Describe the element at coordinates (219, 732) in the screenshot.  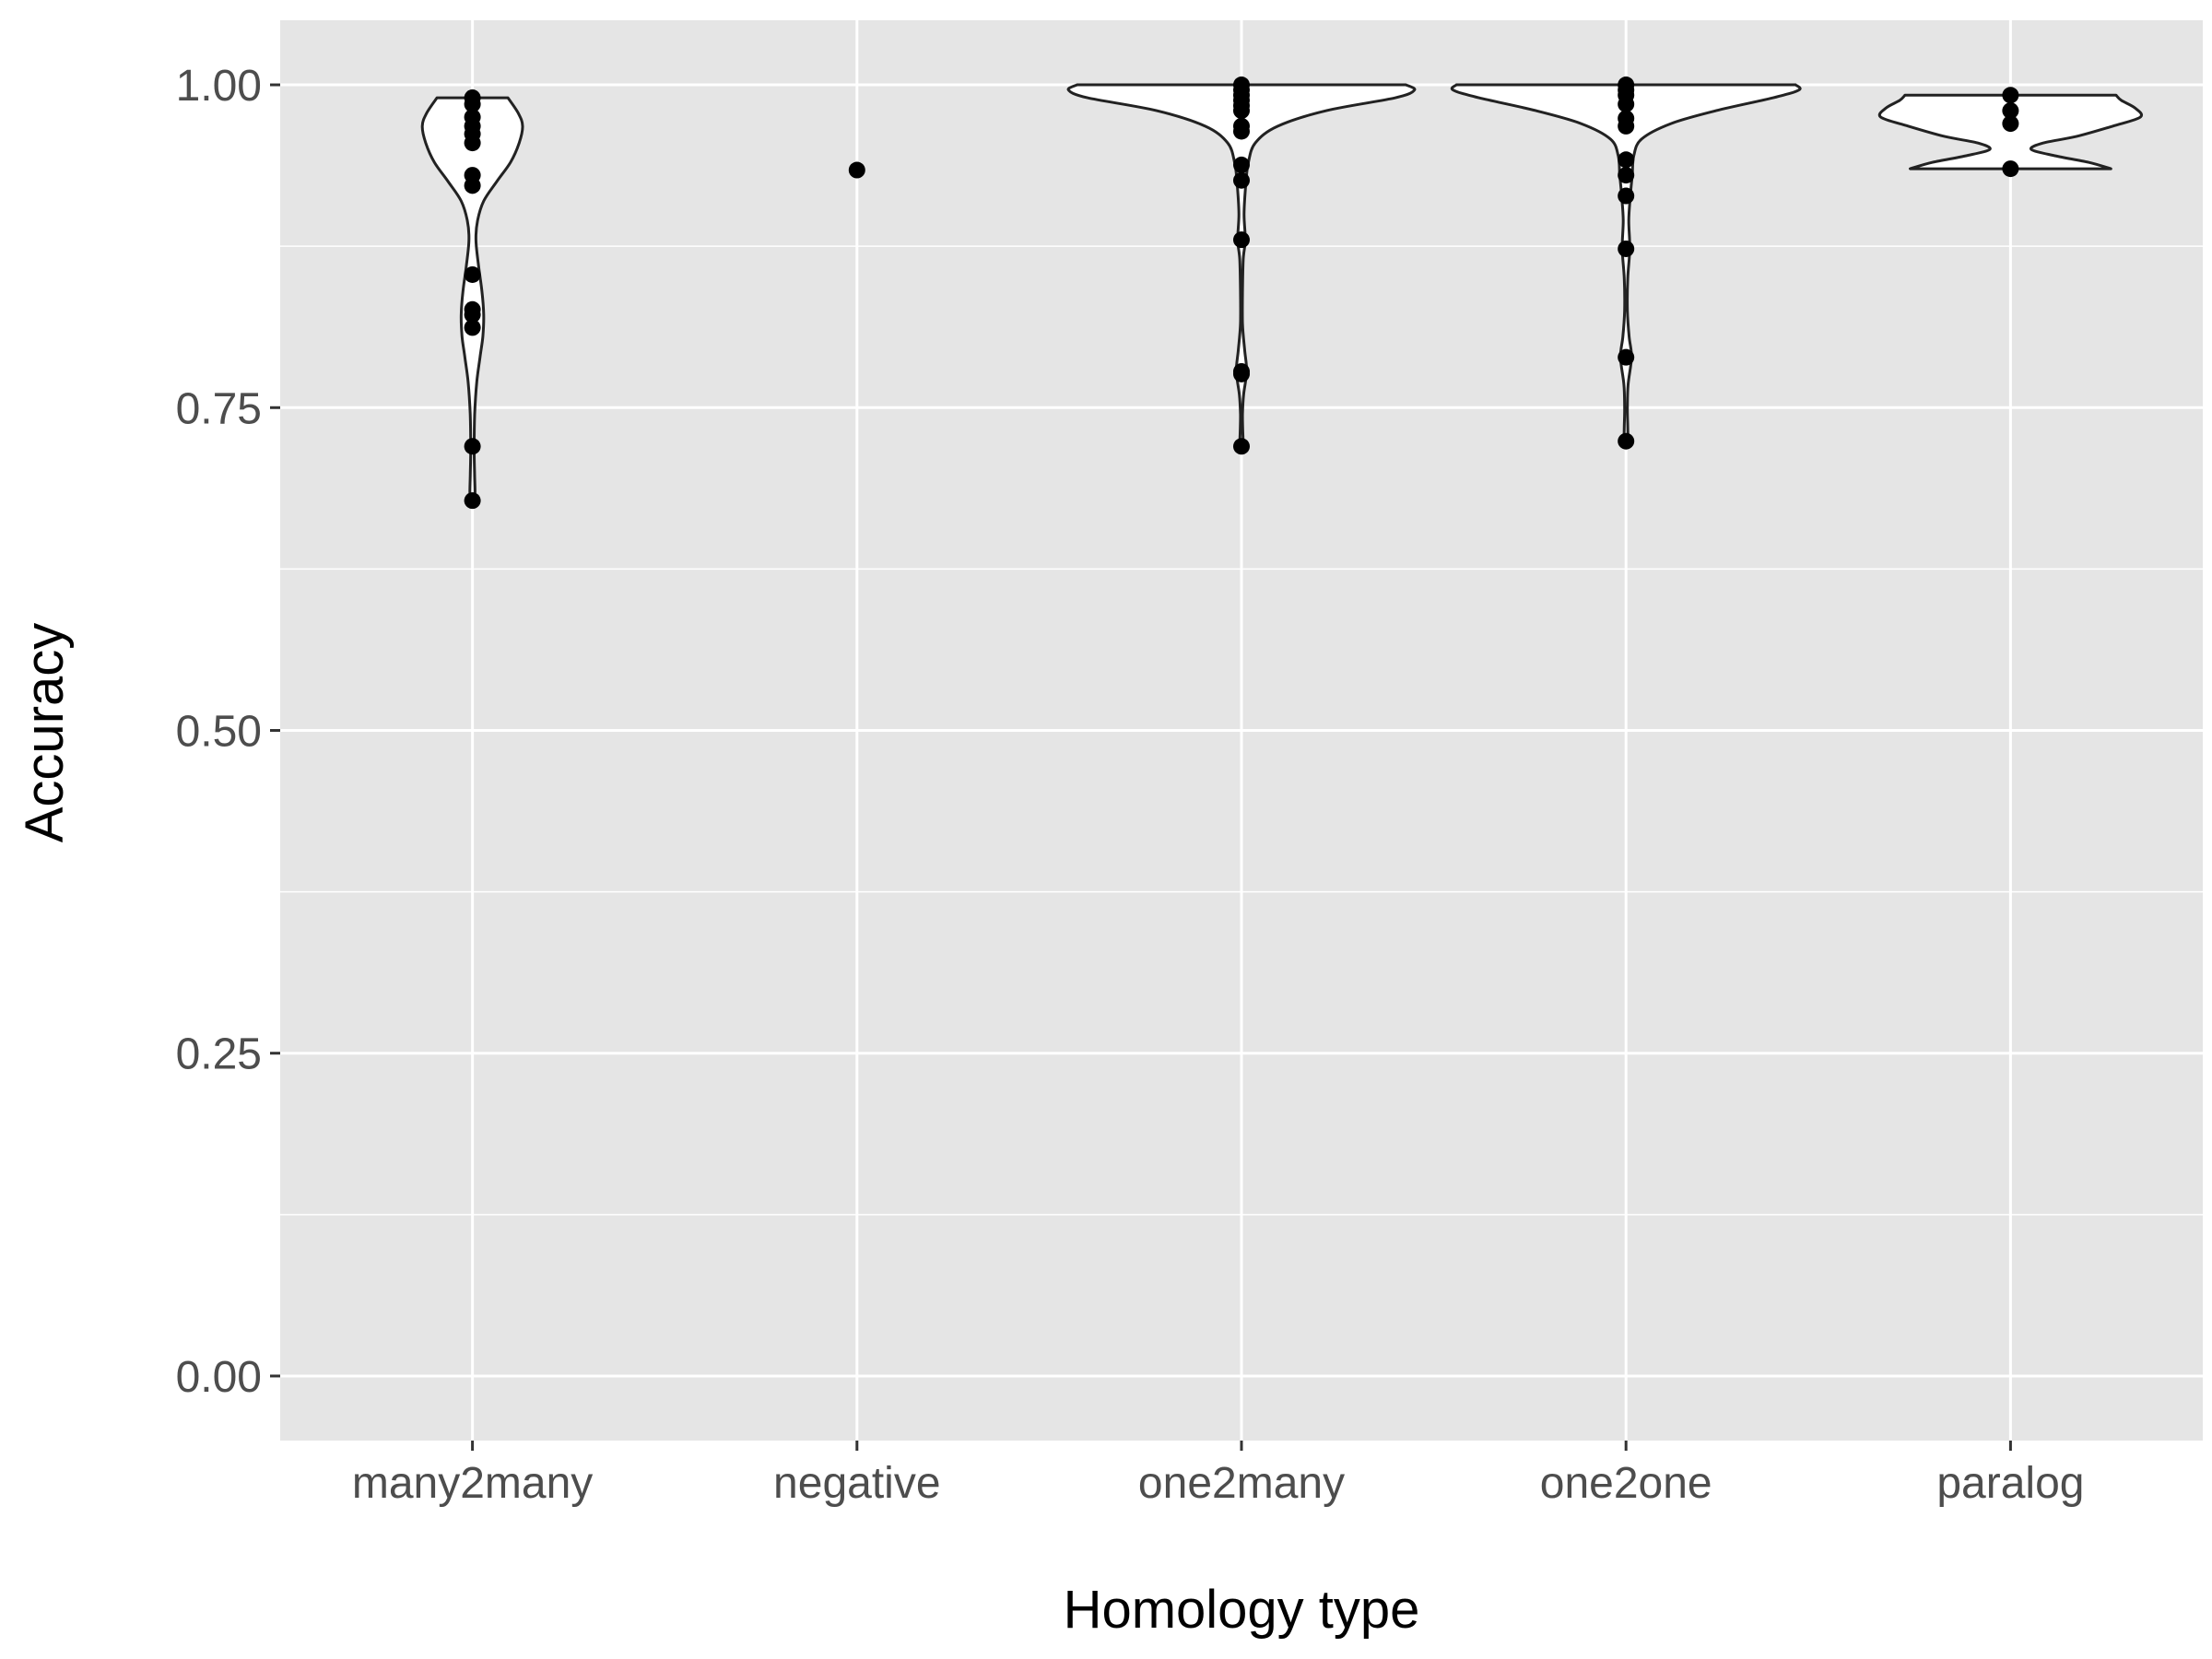
I see `y-tick-label: 0.50` at that location.